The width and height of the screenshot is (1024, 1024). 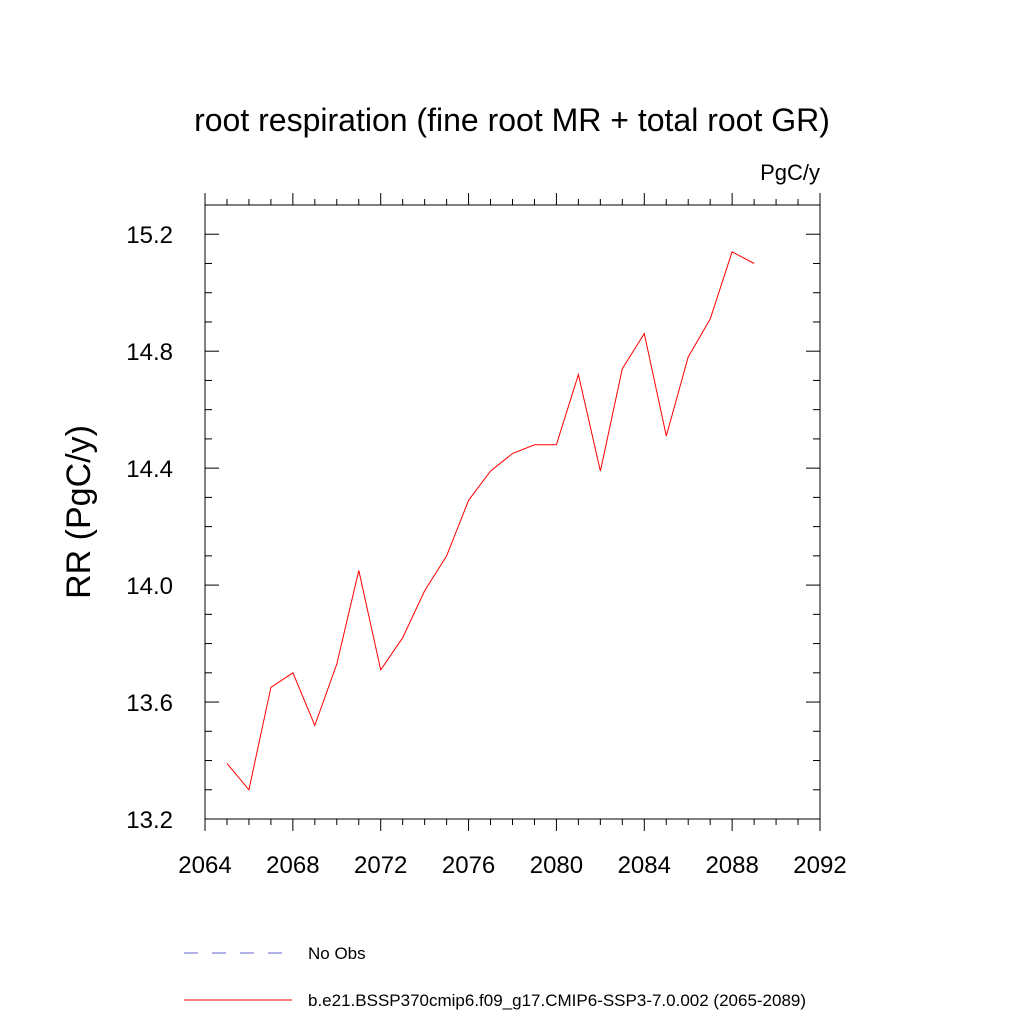 I want to click on x-tick-label: 2084, so click(x=644, y=865).